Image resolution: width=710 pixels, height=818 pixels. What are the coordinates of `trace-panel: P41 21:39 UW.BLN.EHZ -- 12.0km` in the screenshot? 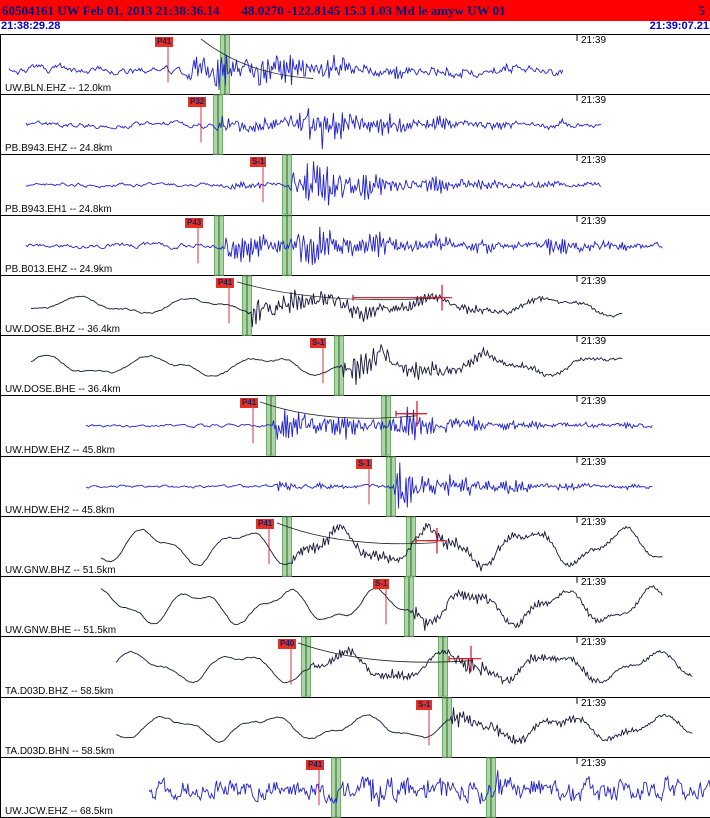 It's located at (355, 65).